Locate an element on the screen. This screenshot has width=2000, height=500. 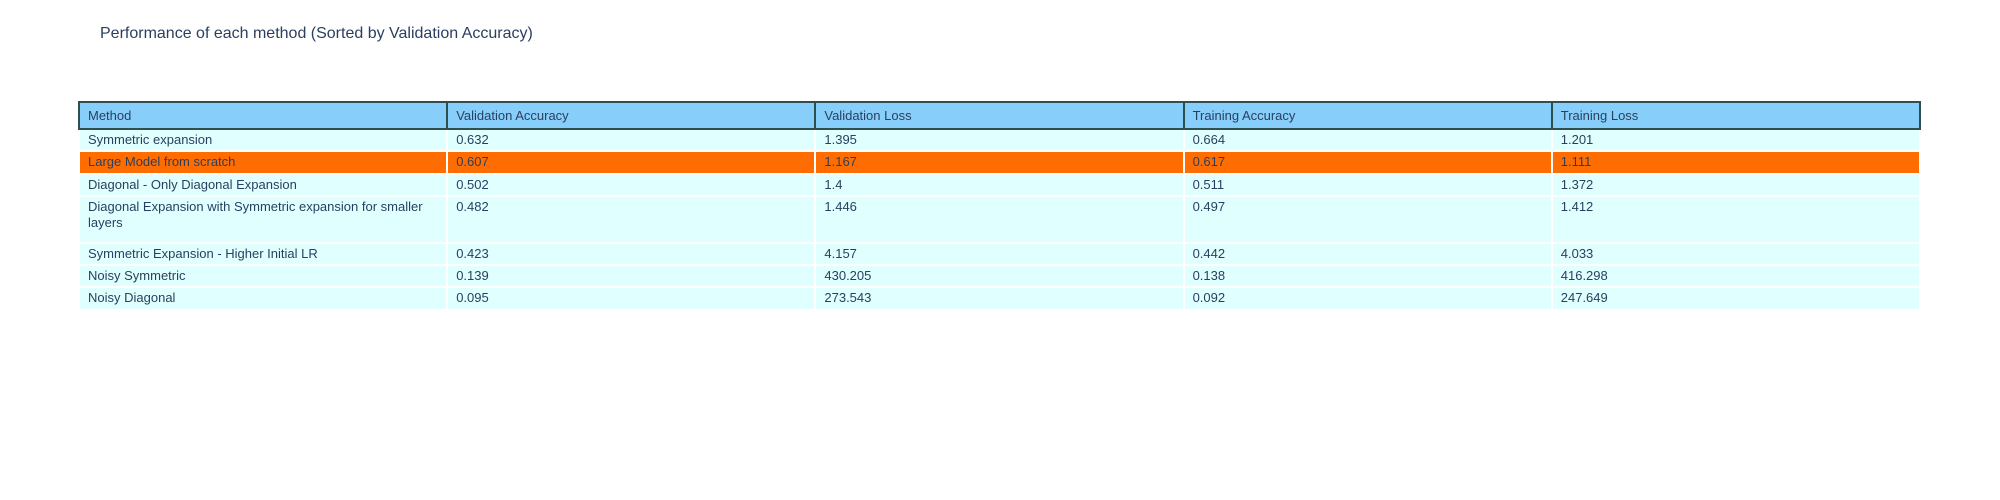
value-cell: 1.446 is located at coordinates (999, 219).